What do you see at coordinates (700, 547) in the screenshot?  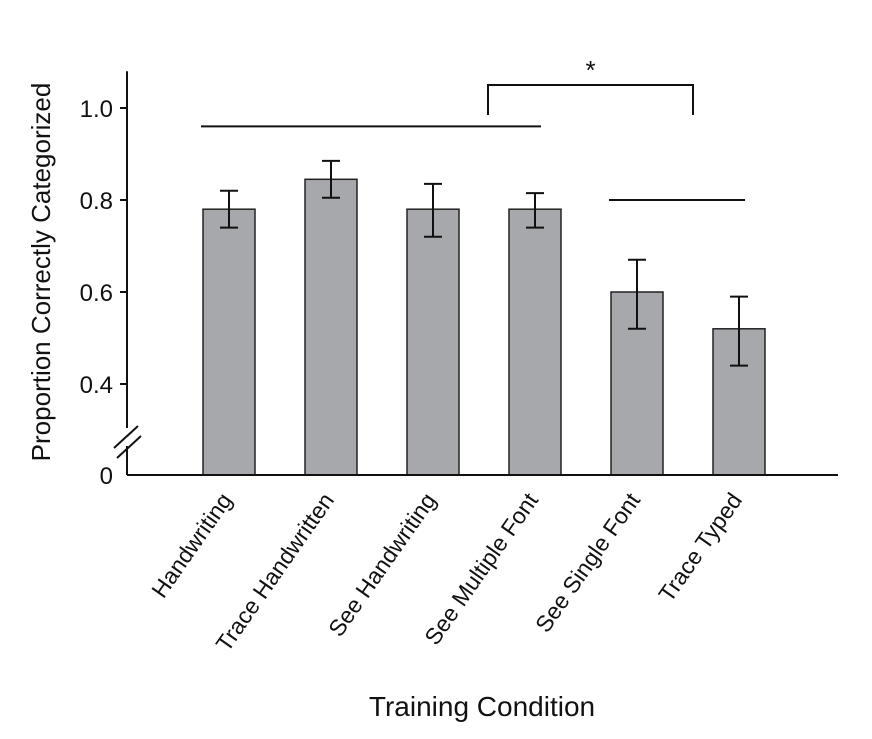 I see `x-tick-label: Trace Typed` at bounding box center [700, 547].